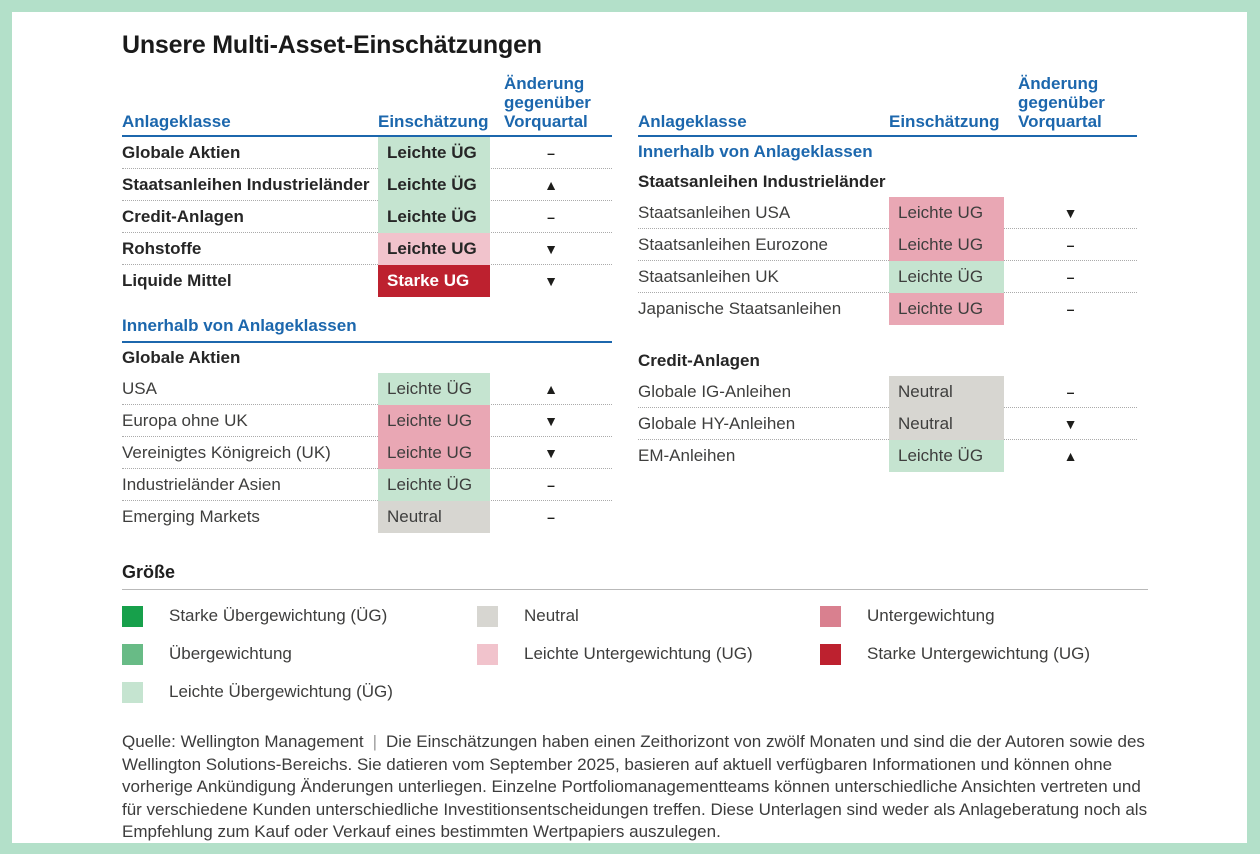 The image size is (1260, 854). I want to click on legend-swatch-medium-green, so click(132, 654).